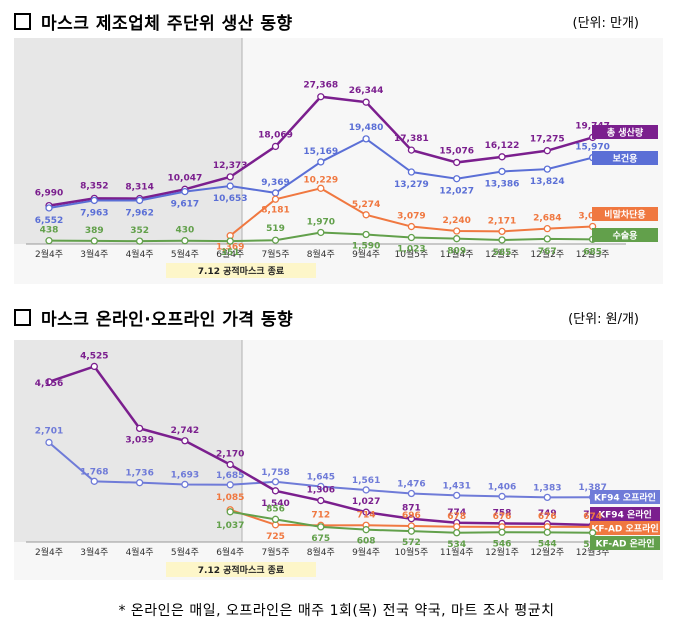  Describe the element at coordinates (275, 135) in the screenshot. I see `data-label: 18,069` at that location.